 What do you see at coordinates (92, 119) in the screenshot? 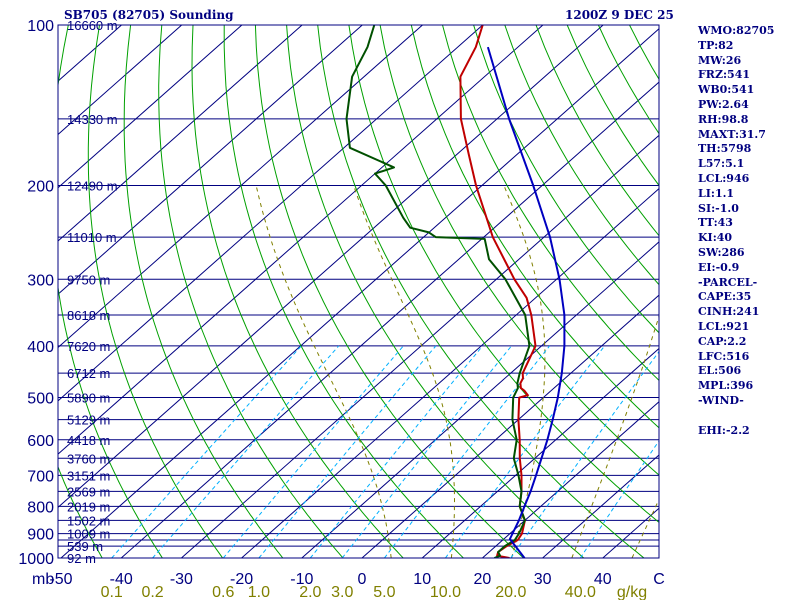
I see `height-label: 14330 m` at bounding box center [92, 119].